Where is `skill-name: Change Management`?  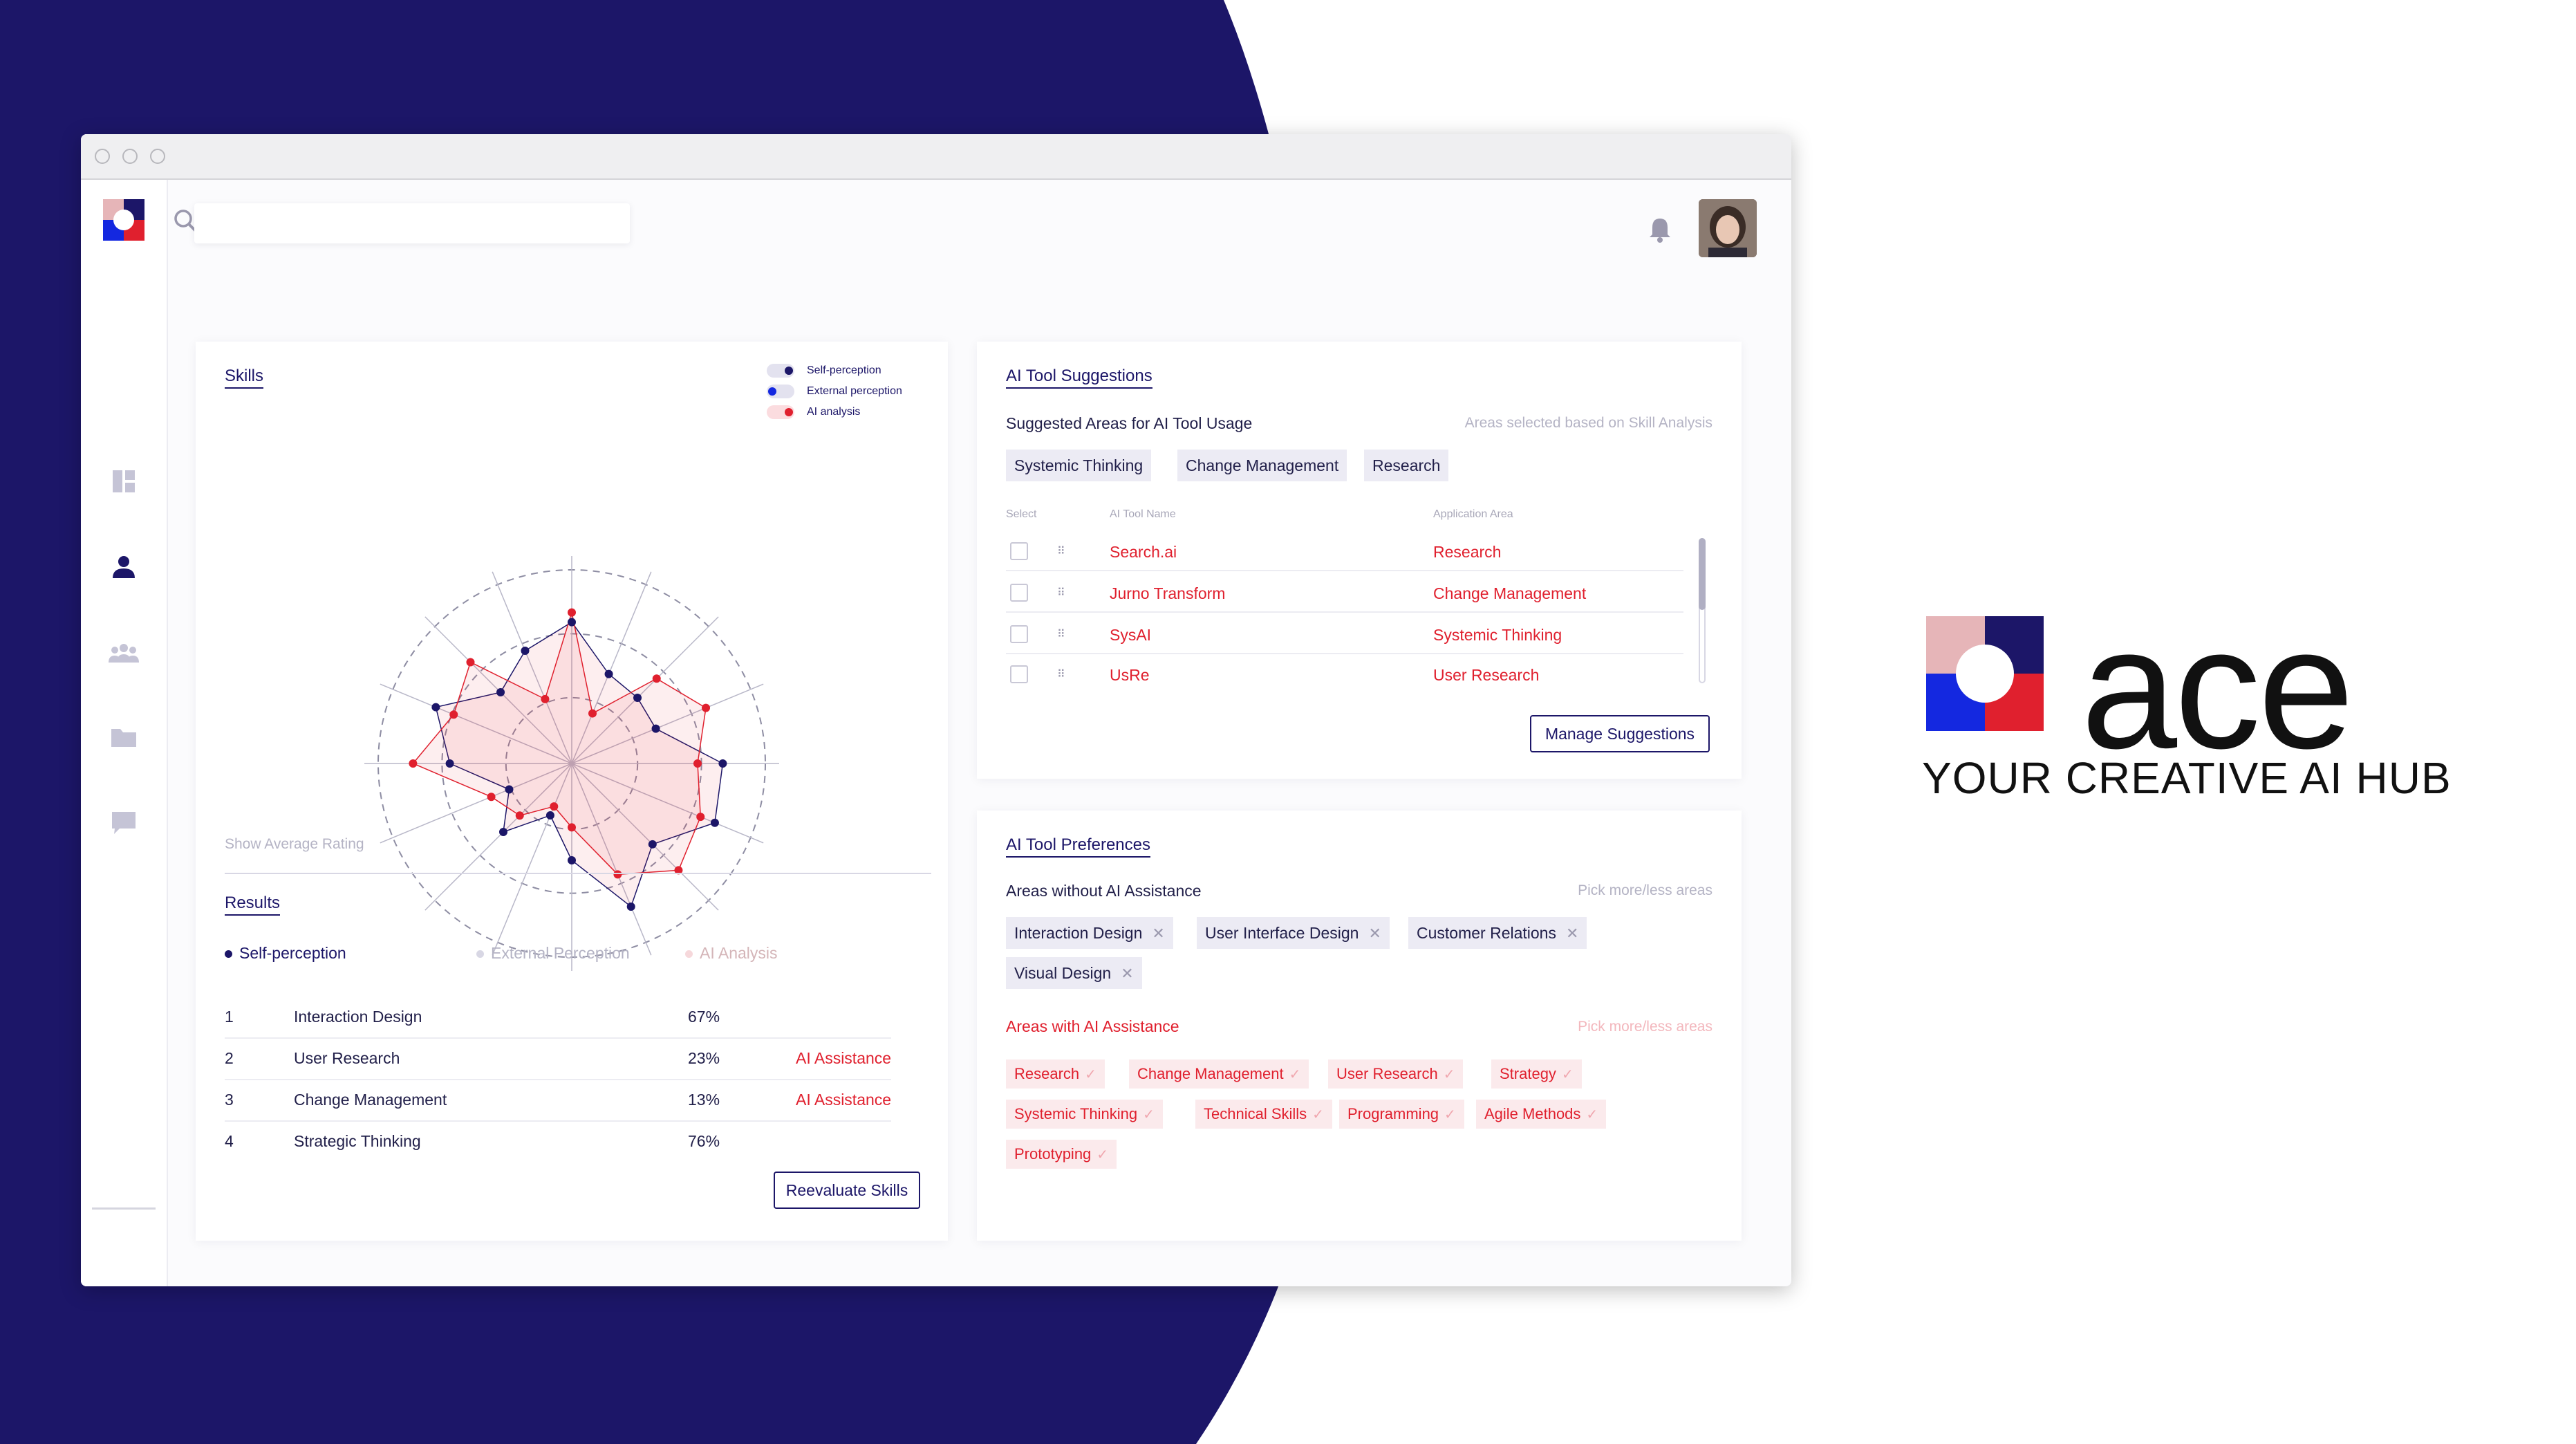 skill-name: Change Management is located at coordinates (370, 1100).